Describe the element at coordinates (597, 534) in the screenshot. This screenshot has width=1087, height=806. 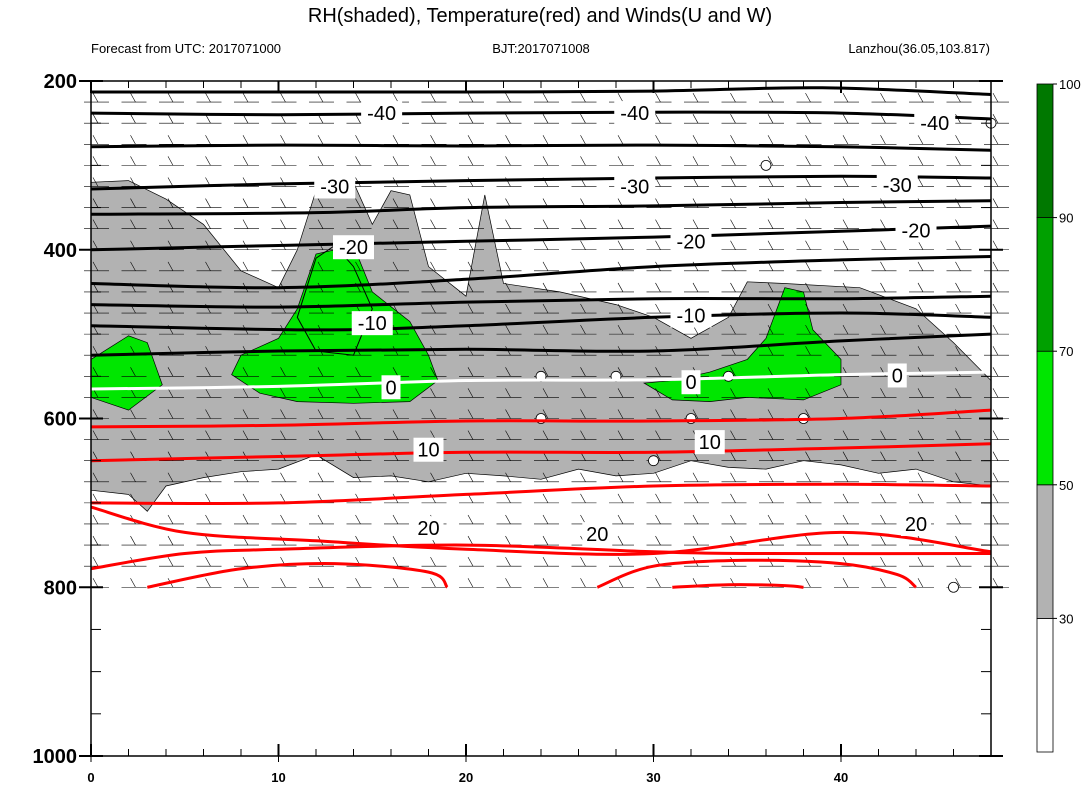
I see `contour-label: 20` at that location.